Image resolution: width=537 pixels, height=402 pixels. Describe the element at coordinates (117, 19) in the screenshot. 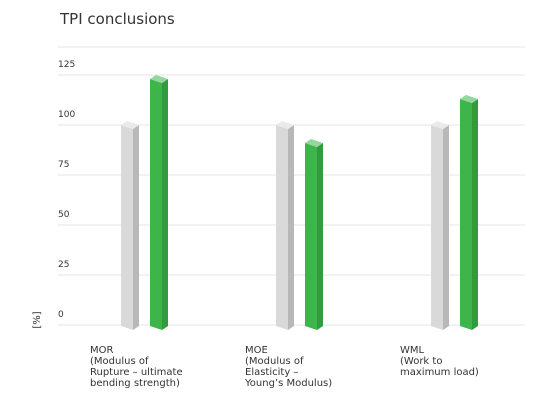

I see `chart-title: TPI conclusions` at that location.